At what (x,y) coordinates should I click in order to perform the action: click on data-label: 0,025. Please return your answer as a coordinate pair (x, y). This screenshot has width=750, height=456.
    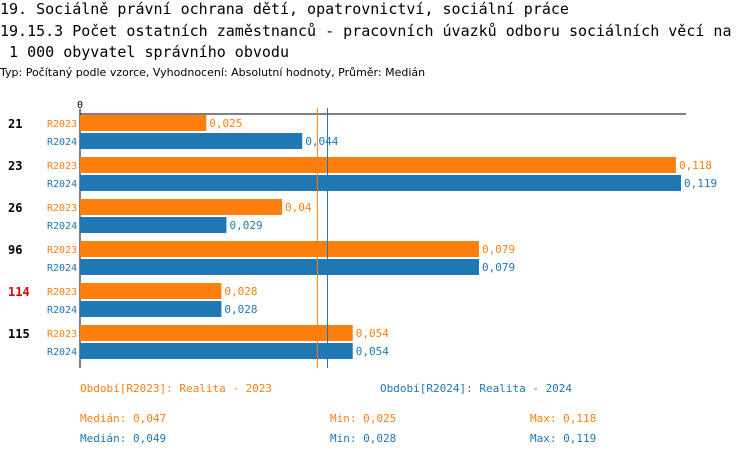
    Looking at the image, I should click on (225, 123).